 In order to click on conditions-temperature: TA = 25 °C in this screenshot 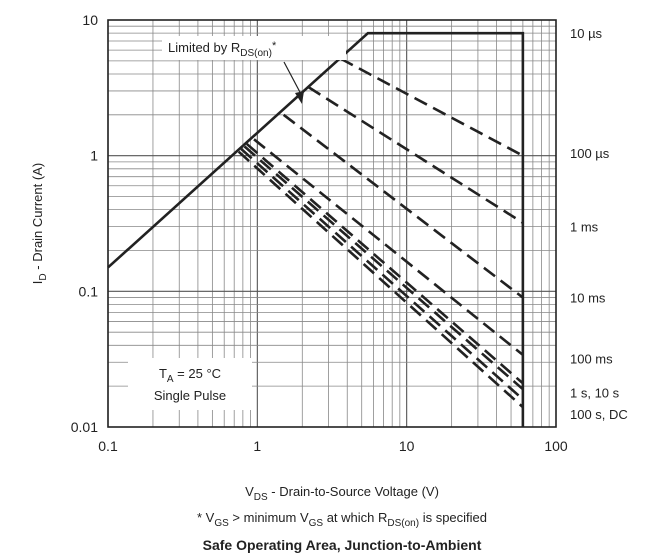, I will do `click(190, 375)`.